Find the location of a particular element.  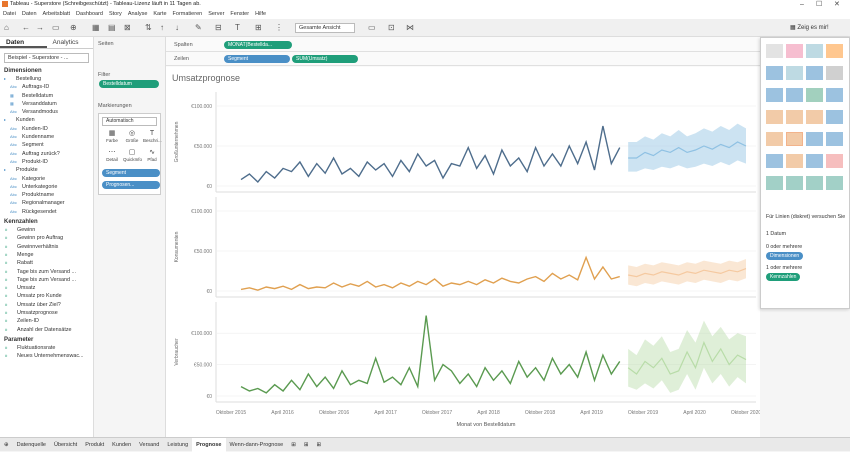

show-me-button: ▦ Zeig es mir! is located at coordinates (809, 28).